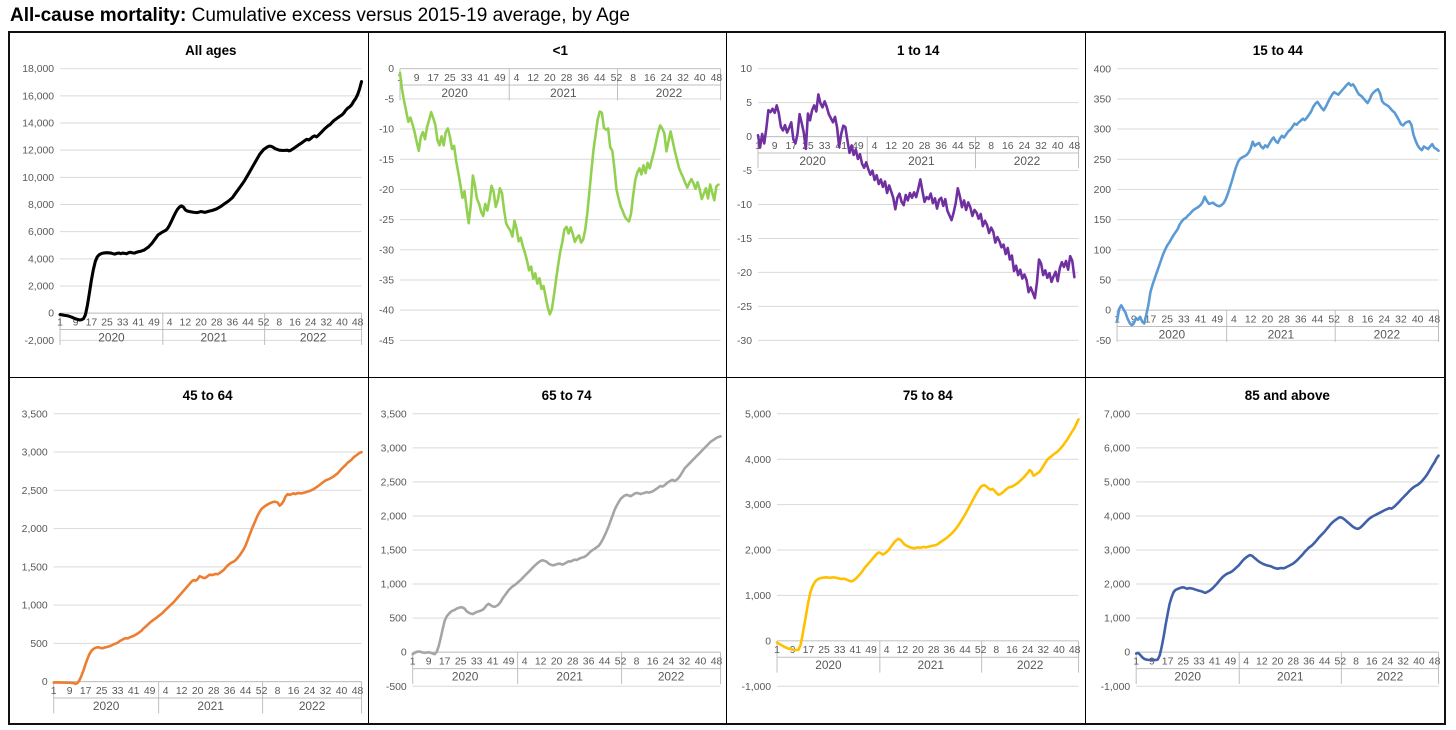 This screenshot has height=730, width=1456. Describe the element at coordinates (38, 151) in the screenshot. I see `svg-text: 12,000` at that location.